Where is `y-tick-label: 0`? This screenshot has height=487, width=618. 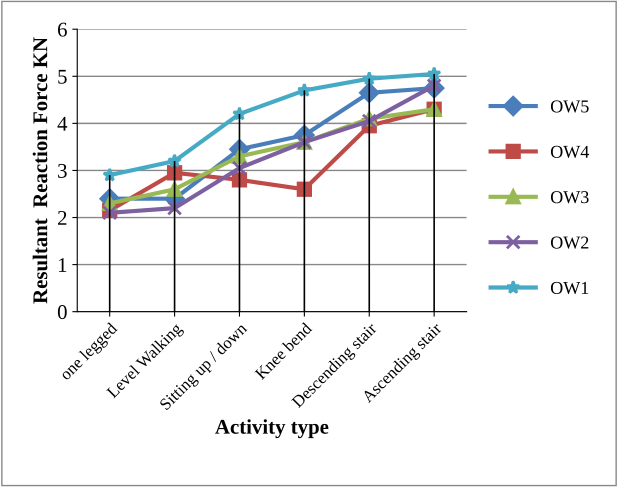
y-tick-label: 0 is located at coordinates (62, 312).